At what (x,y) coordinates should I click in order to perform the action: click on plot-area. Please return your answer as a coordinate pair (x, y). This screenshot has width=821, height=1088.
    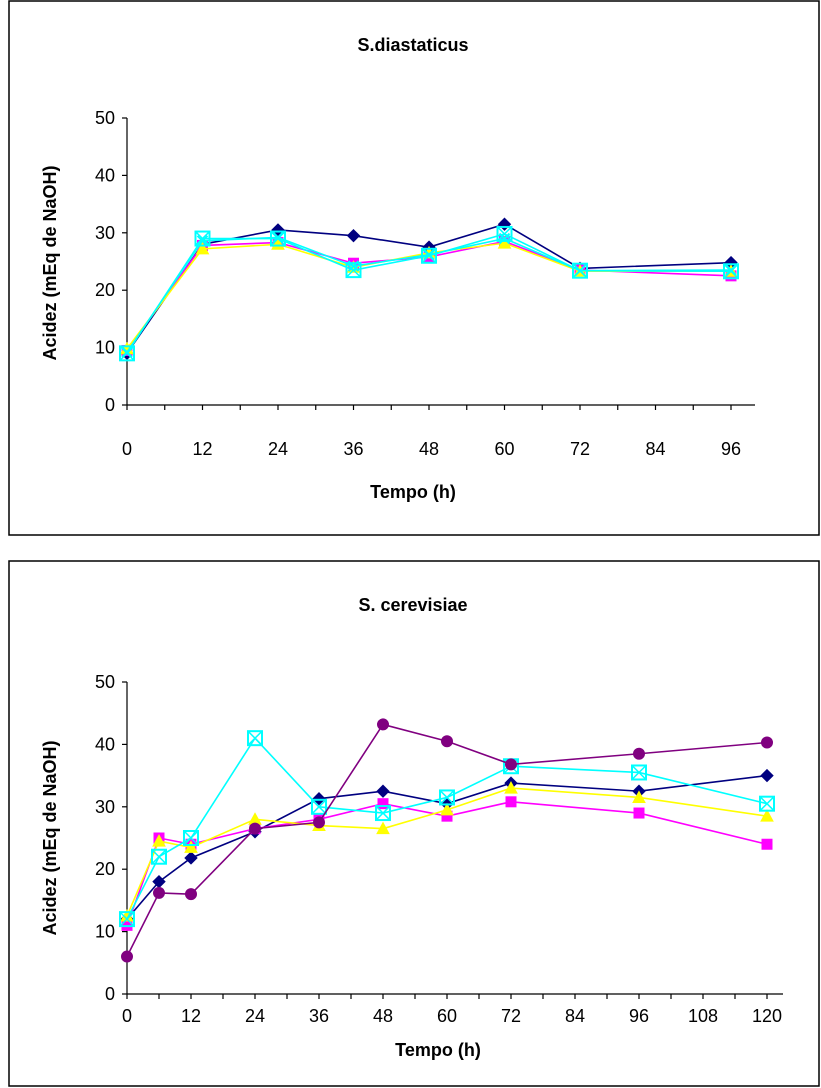
    Looking at the image, I should click on (429, 289).